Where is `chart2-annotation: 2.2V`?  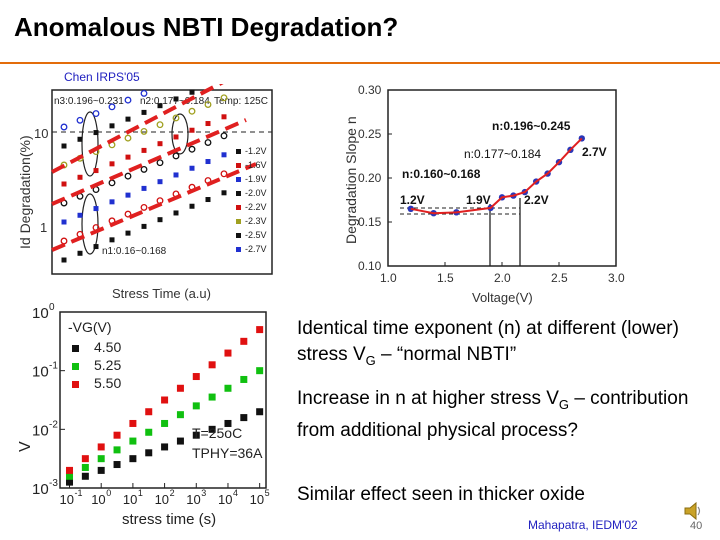 chart2-annotation: 2.2V is located at coordinates (536, 200).